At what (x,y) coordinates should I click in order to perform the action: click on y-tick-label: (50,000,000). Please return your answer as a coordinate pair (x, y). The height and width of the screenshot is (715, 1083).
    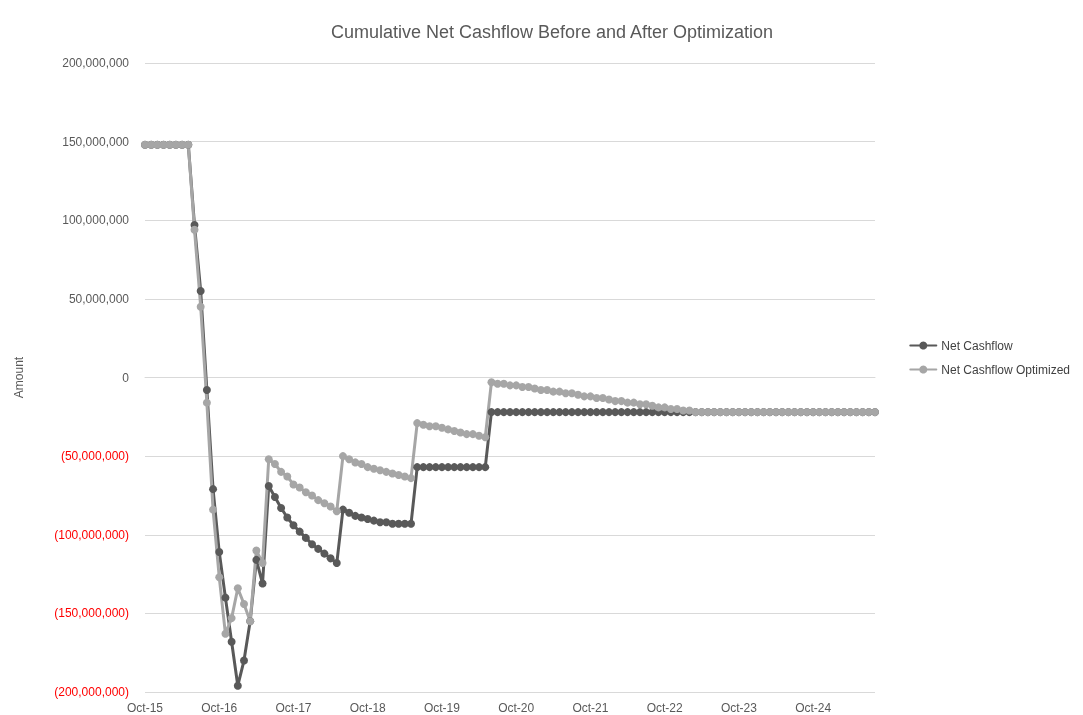
    Looking at the image, I should click on (94, 456).